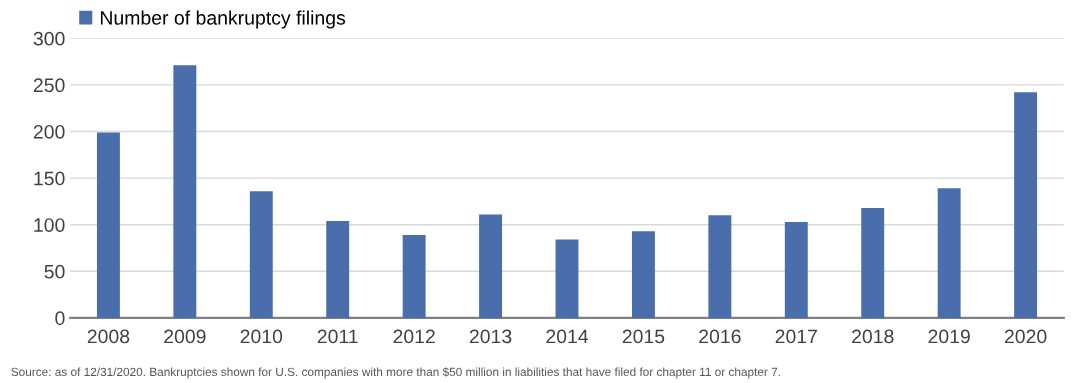 This screenshot has height=383, width=1080. I want to click on x-tick-label: 2018, so click(873, 336).